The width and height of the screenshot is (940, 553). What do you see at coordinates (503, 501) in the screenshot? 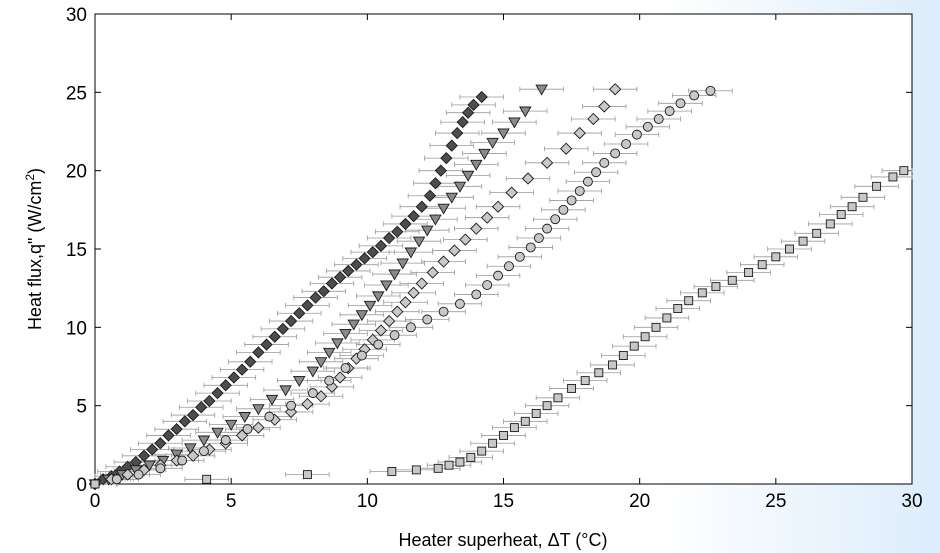
I see `x-tick-label: 15` at bounding box center [503, 501].